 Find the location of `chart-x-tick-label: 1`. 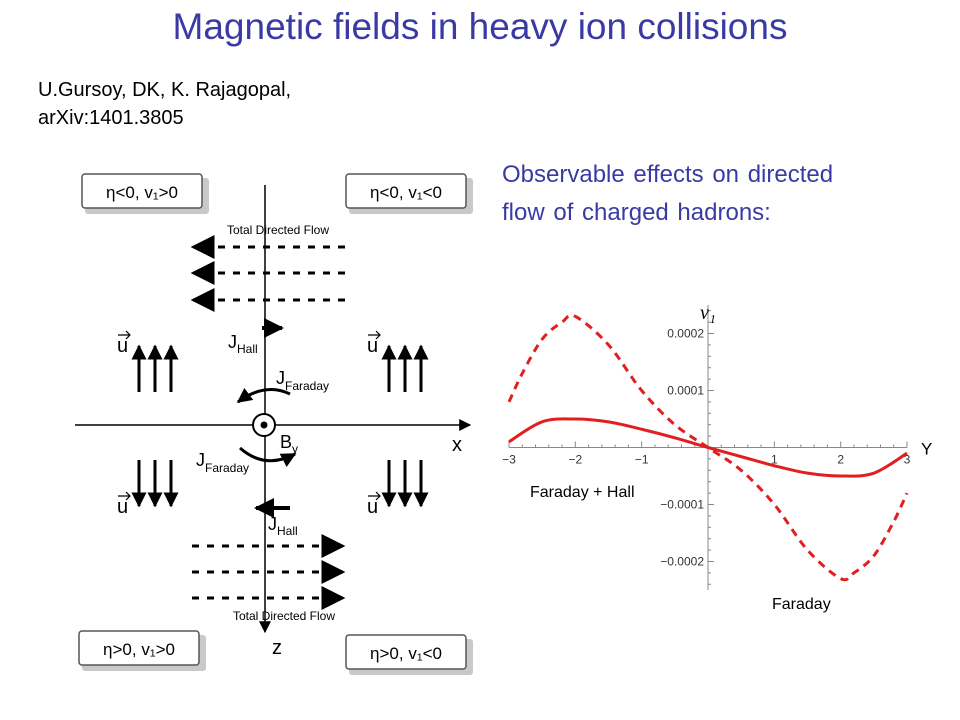

chart-x-tick-label: 1 is located at coordinates (774, 460).